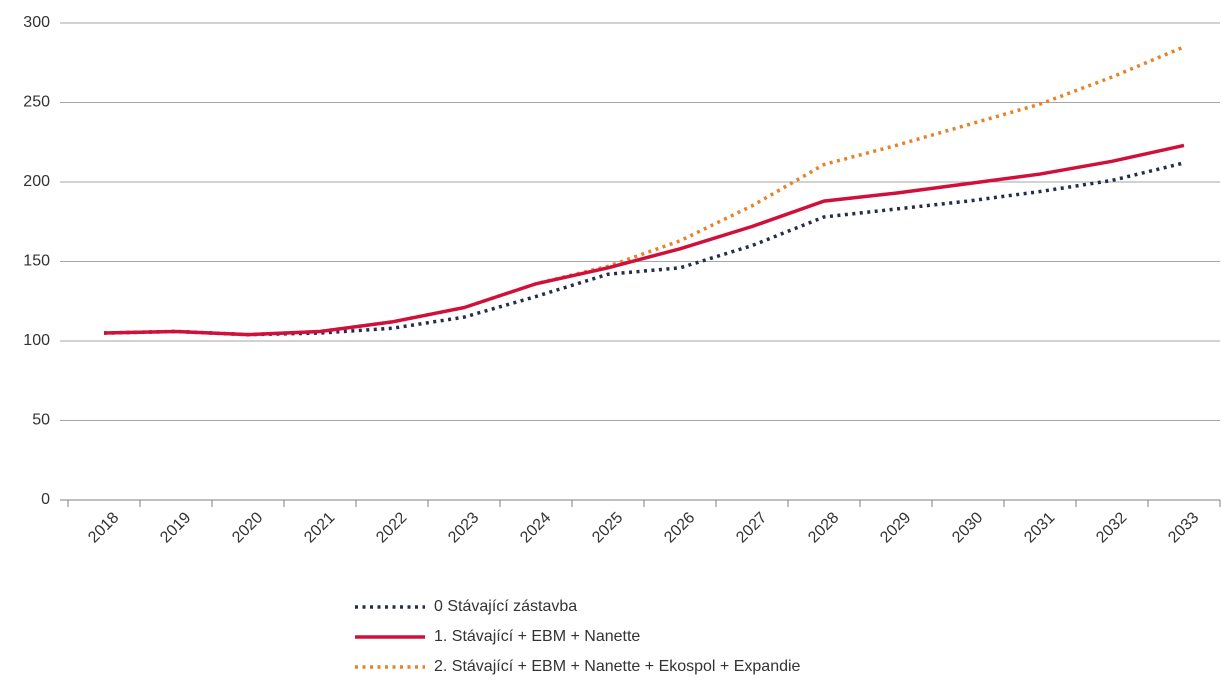 The image size is (1222, 682). I want to click on x-tick-label: 2024, so click(535, 527).